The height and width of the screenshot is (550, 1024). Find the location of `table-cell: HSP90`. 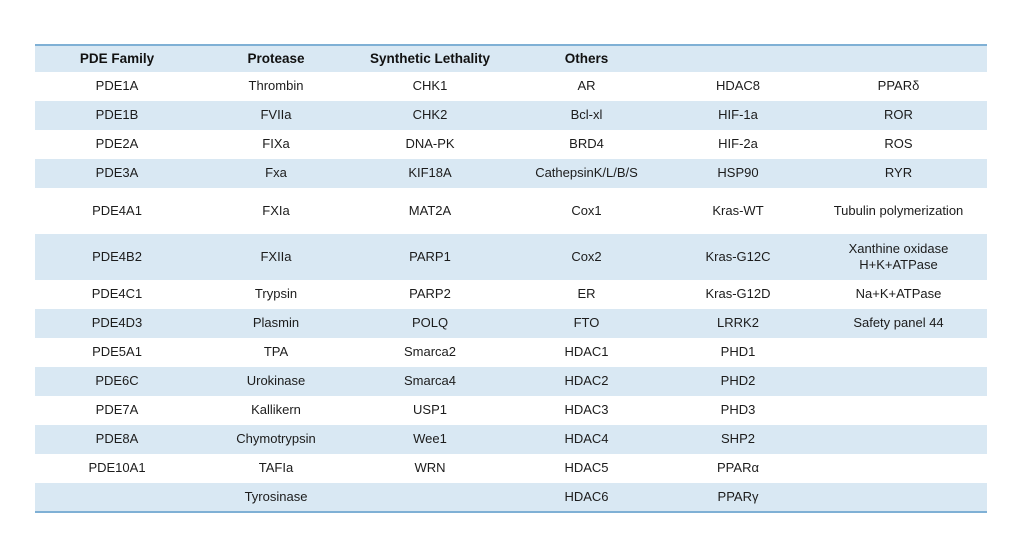

table-cell: HSP90 is located at coordinates (738, 173).